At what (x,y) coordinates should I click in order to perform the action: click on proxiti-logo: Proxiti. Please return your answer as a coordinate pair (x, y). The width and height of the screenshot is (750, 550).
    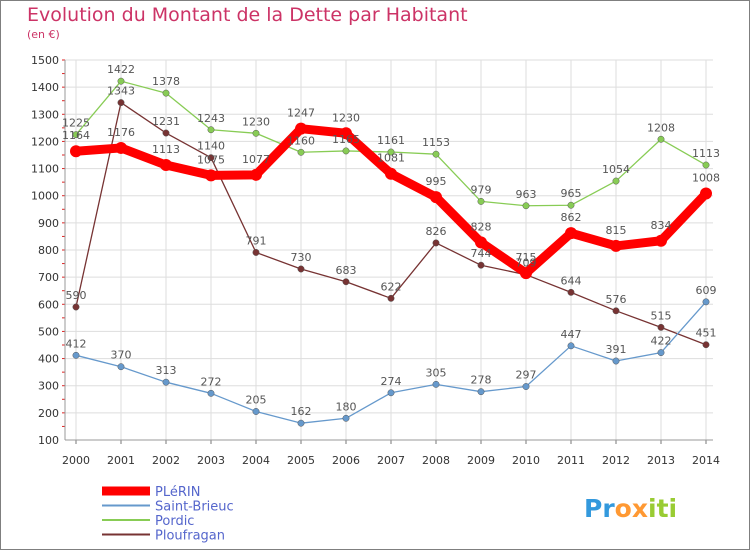
    Looking at the image, I should click on (630, 508).